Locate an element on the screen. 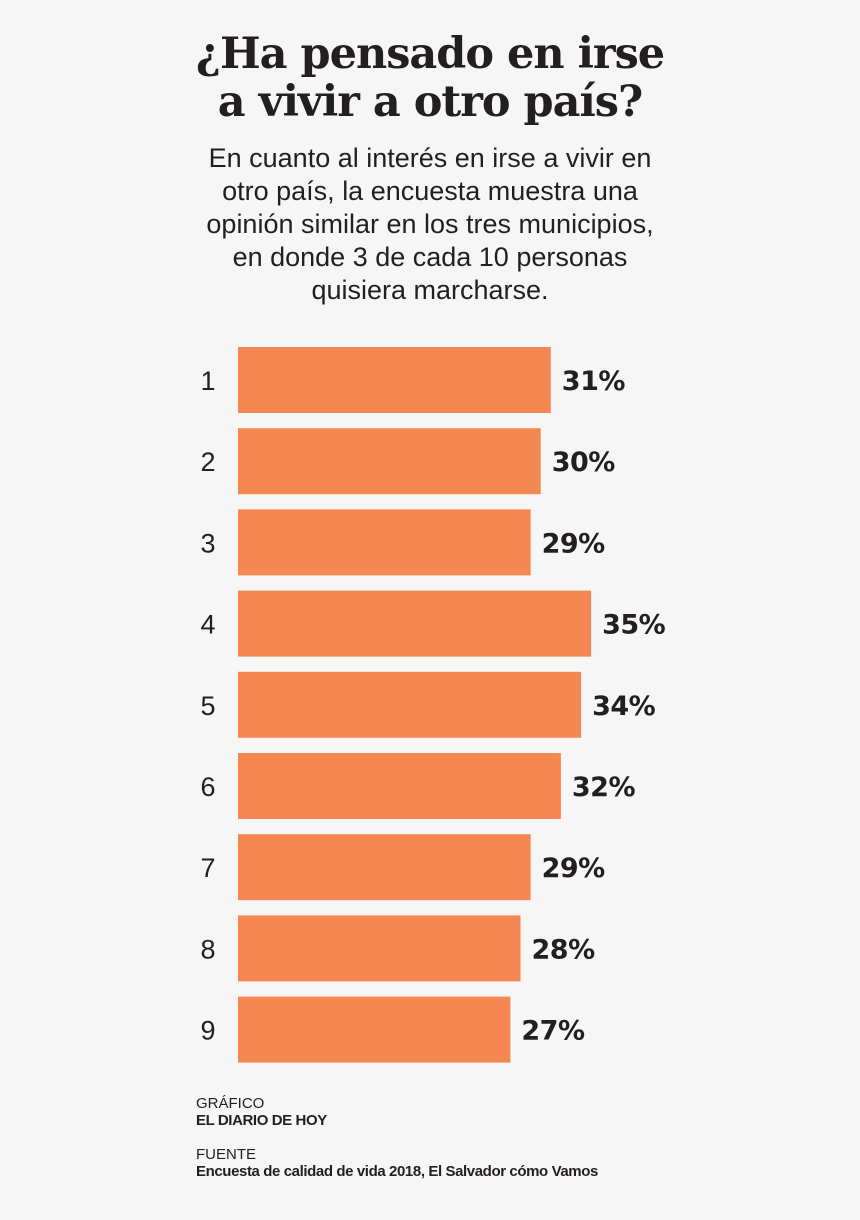 This screenshot has height=1220, width=860. category-label-5: 5 is located at coordinates (207, 706).